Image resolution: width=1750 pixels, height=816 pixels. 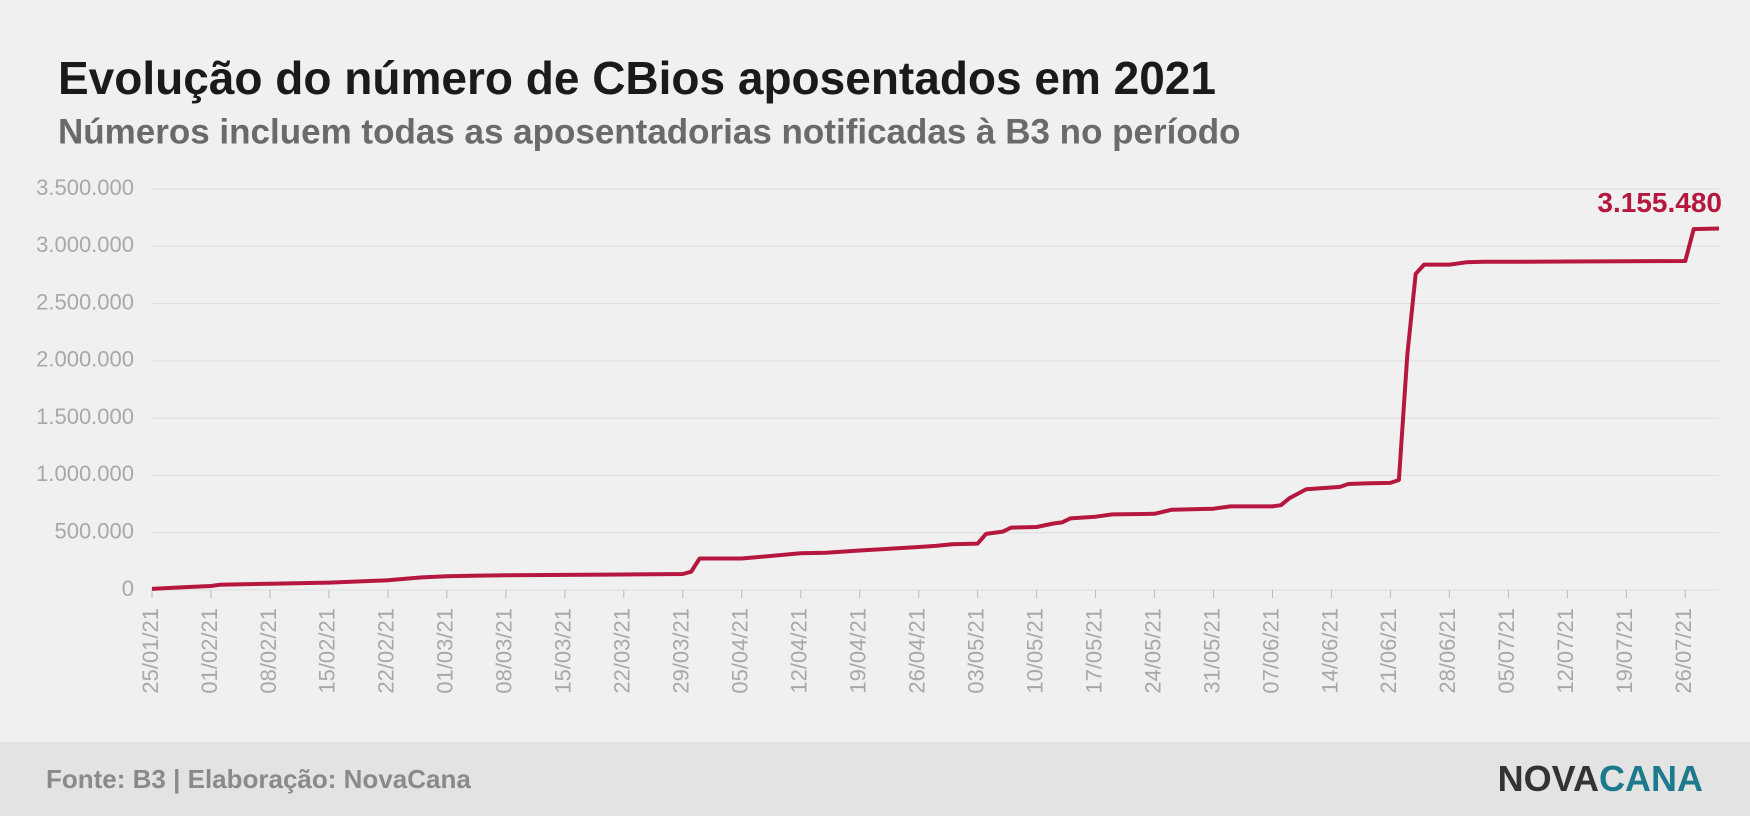 I want to click on x-tick-label: 15/02/21, so click(x=327, y=651).